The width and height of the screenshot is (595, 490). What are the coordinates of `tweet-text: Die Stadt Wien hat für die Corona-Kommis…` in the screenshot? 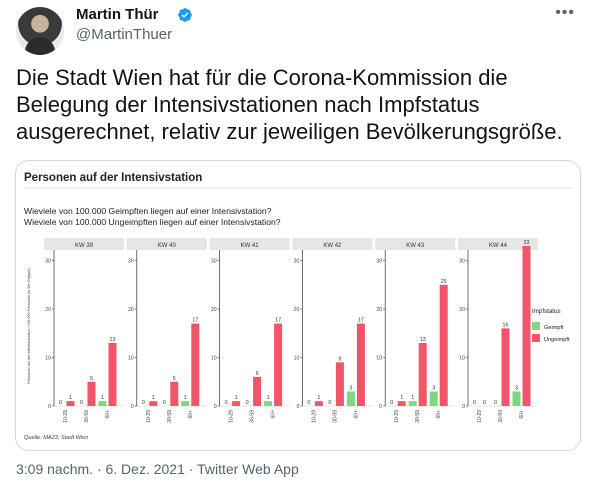 It's located at (289, 104).